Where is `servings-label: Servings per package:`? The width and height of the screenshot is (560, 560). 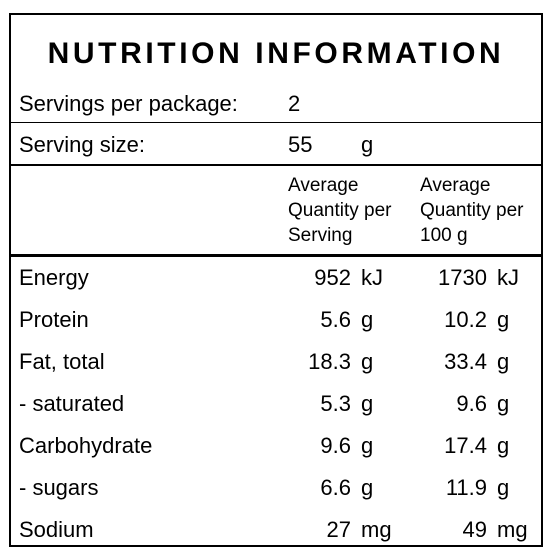 servings-label: Servings per package: is located at coordinates (128, 103).